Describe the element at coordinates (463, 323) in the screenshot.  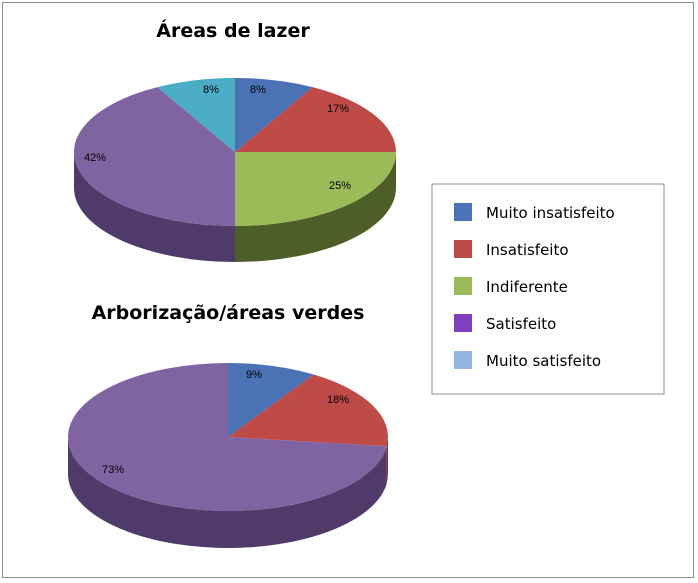
I see `legend-swatch-satisfeito` at that location.